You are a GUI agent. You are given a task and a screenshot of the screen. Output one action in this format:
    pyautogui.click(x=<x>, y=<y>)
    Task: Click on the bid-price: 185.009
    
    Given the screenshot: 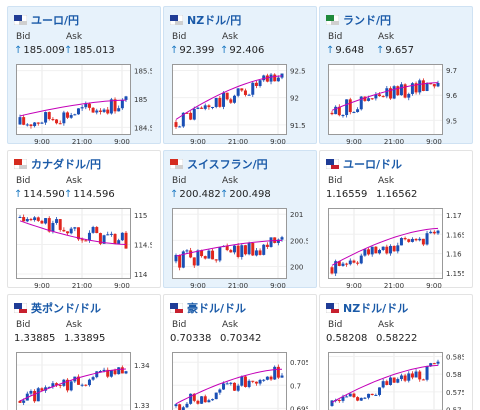 What is the action you would take?
    pyautogui.click(x=44, y=50)
    